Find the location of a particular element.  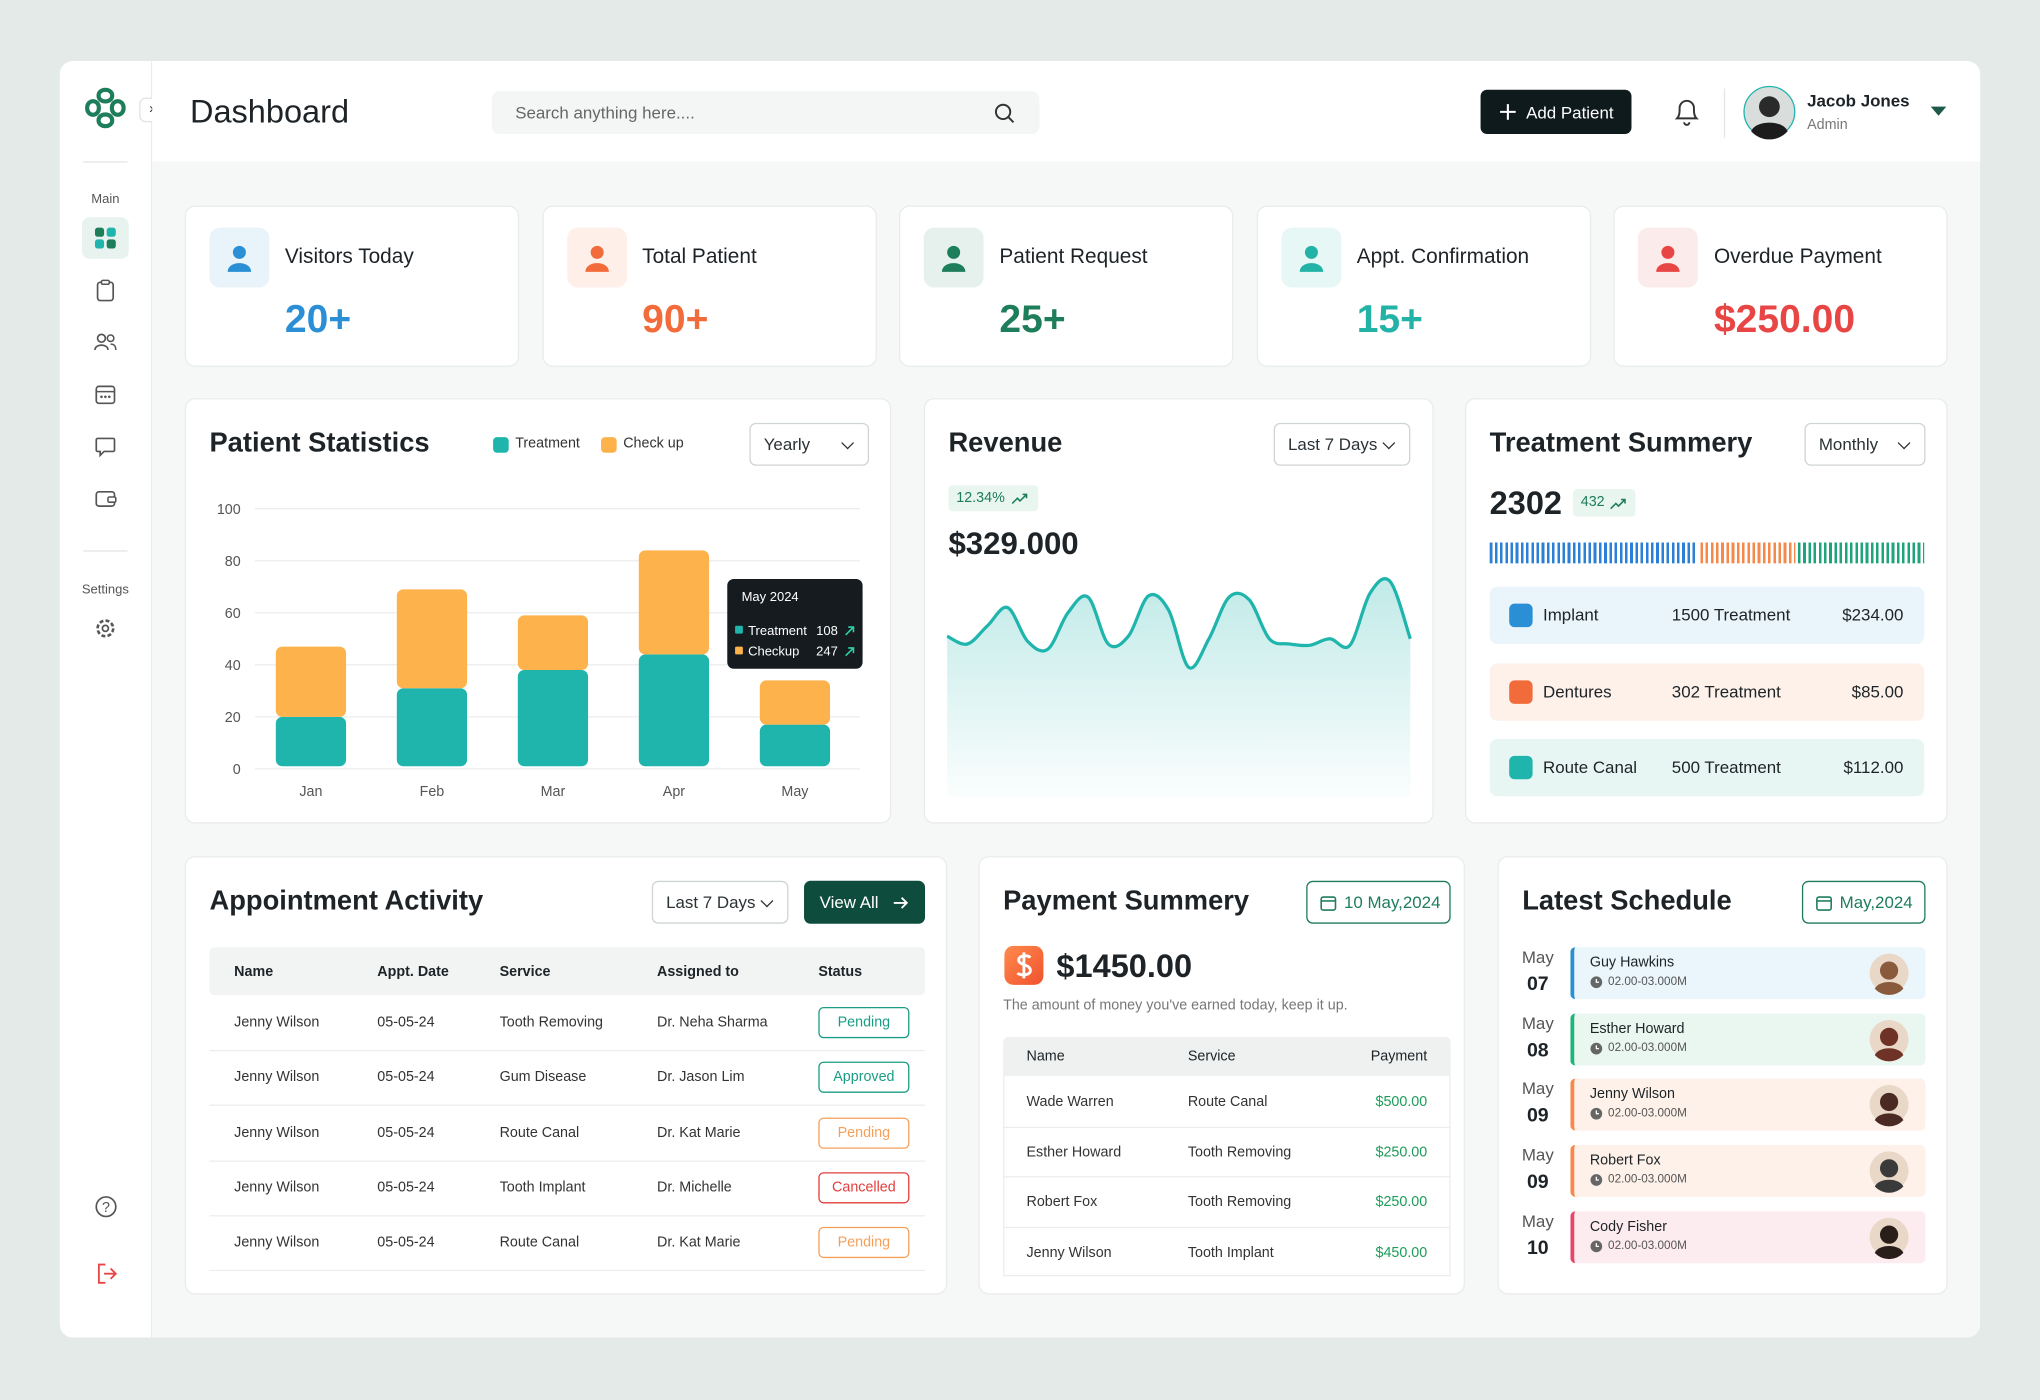

date-button: 10 May,2024 is located at coordinates (1378, 902).